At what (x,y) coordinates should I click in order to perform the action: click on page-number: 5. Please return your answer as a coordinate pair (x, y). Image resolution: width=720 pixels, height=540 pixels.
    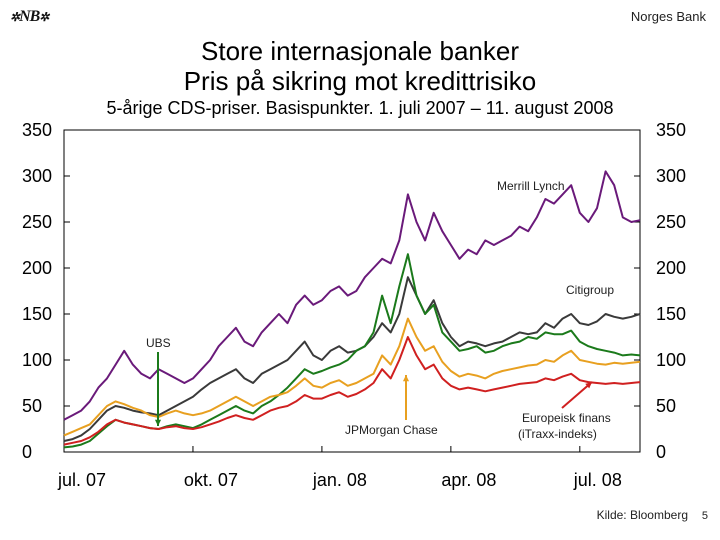
    Looking at the image, I should click on (704, 516).